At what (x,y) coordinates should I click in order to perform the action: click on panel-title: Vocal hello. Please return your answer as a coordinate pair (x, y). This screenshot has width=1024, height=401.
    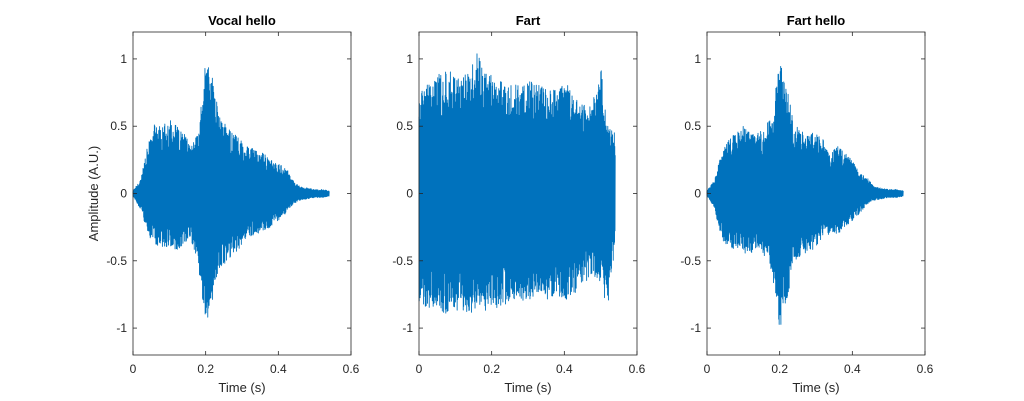
    Looking at the image, I should click on (242, 20).